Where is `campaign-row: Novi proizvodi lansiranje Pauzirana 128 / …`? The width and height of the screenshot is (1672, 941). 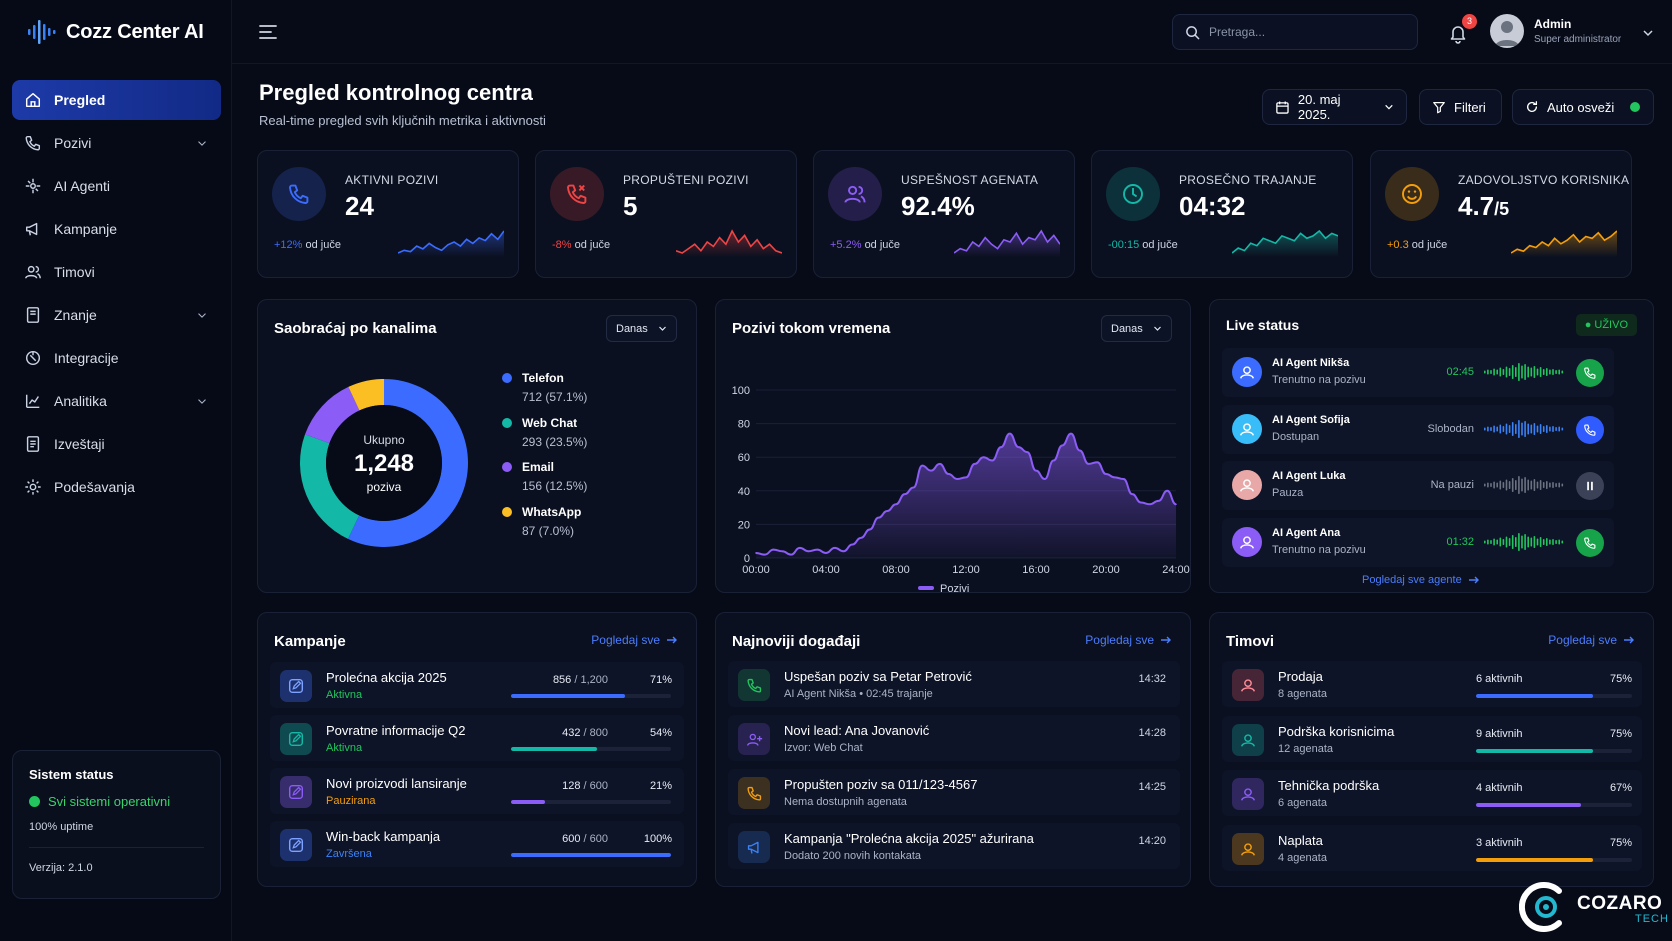
campaign-row: Novi proizvodi lansiranje Pauzirana 128 / … is located at coordinates (477, 791).